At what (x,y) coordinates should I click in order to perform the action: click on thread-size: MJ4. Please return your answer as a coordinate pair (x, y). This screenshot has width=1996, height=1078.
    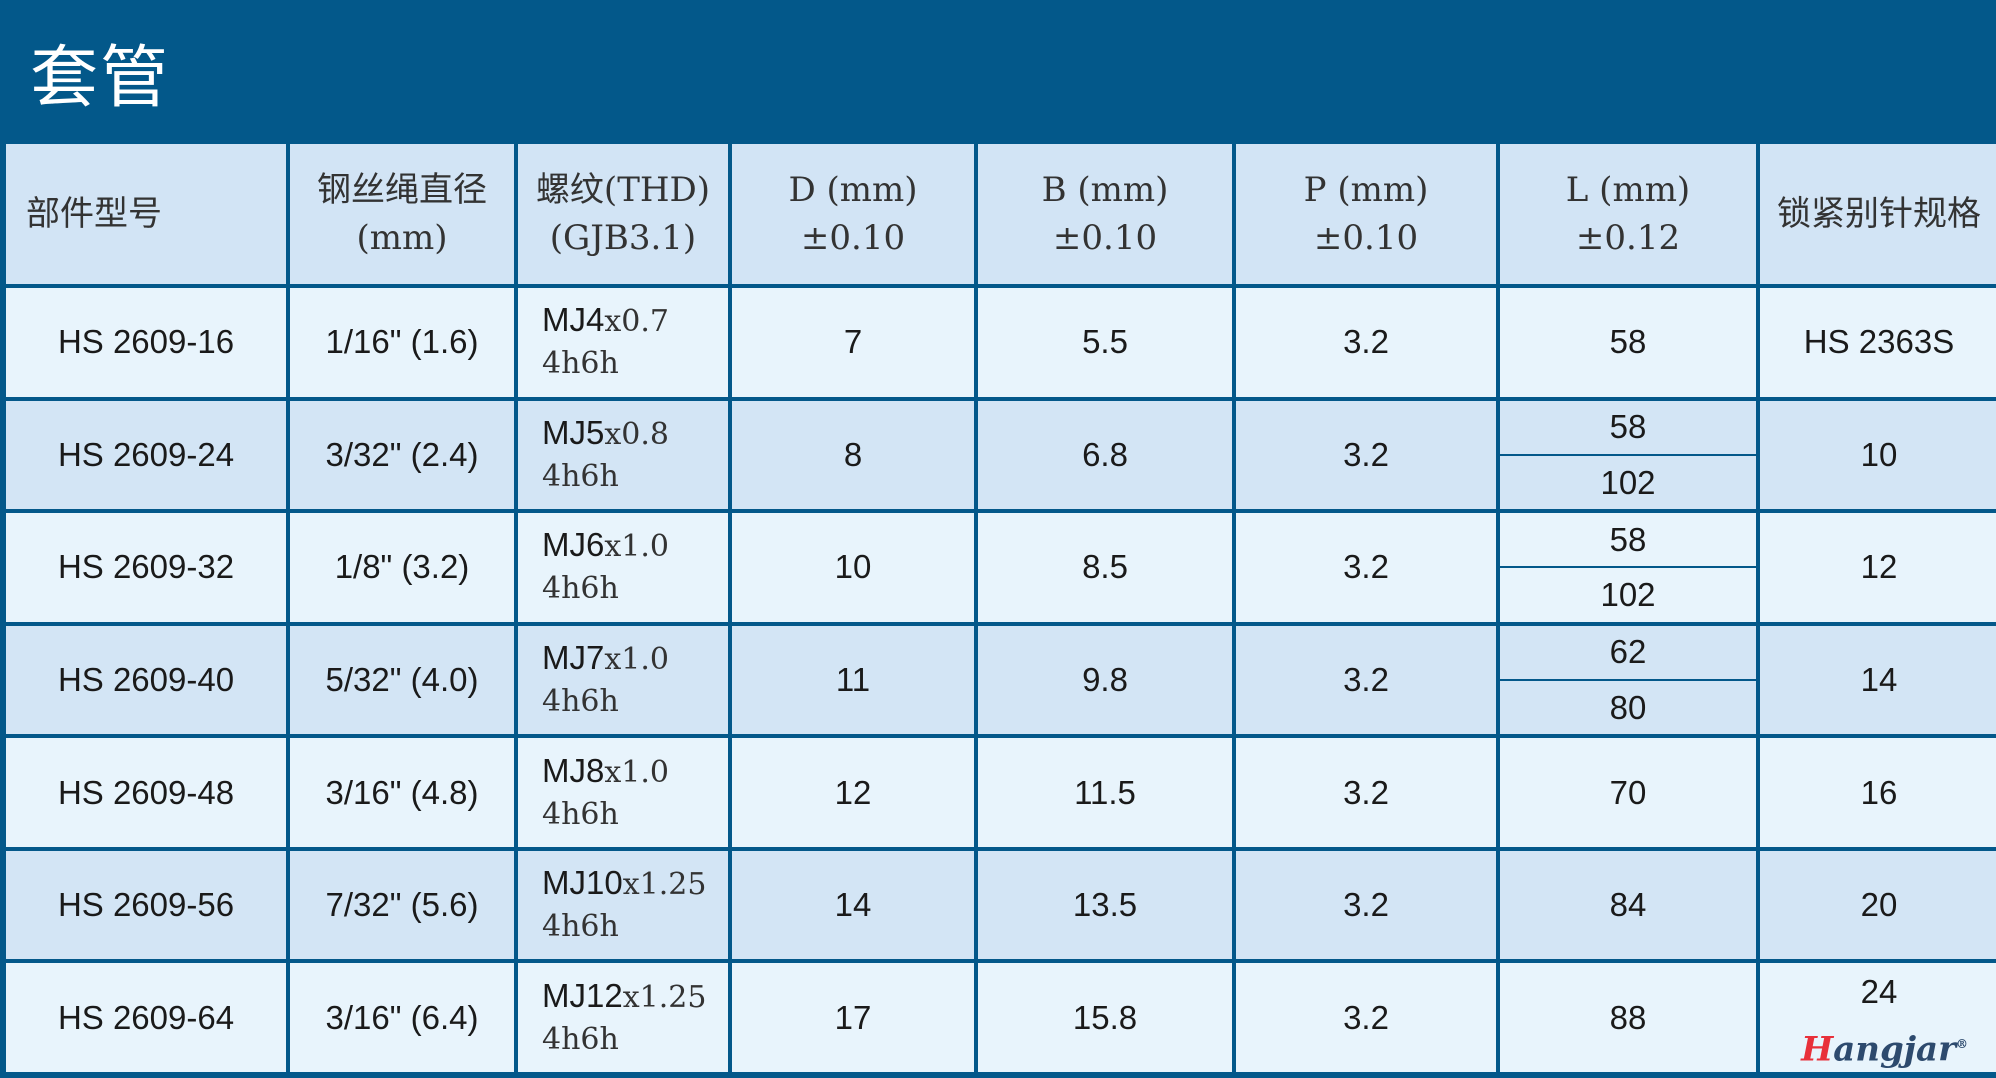
    Looking at the image, I should click on (573, 320).